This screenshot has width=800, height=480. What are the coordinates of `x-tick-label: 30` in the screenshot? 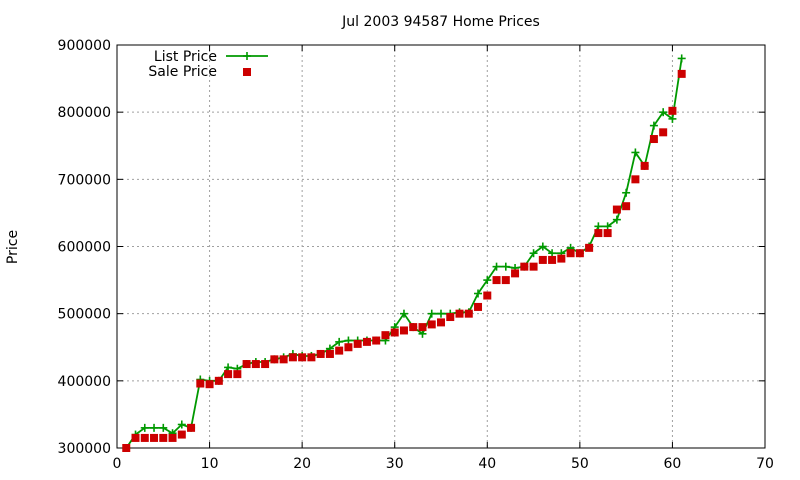 It's located at (395, 464).